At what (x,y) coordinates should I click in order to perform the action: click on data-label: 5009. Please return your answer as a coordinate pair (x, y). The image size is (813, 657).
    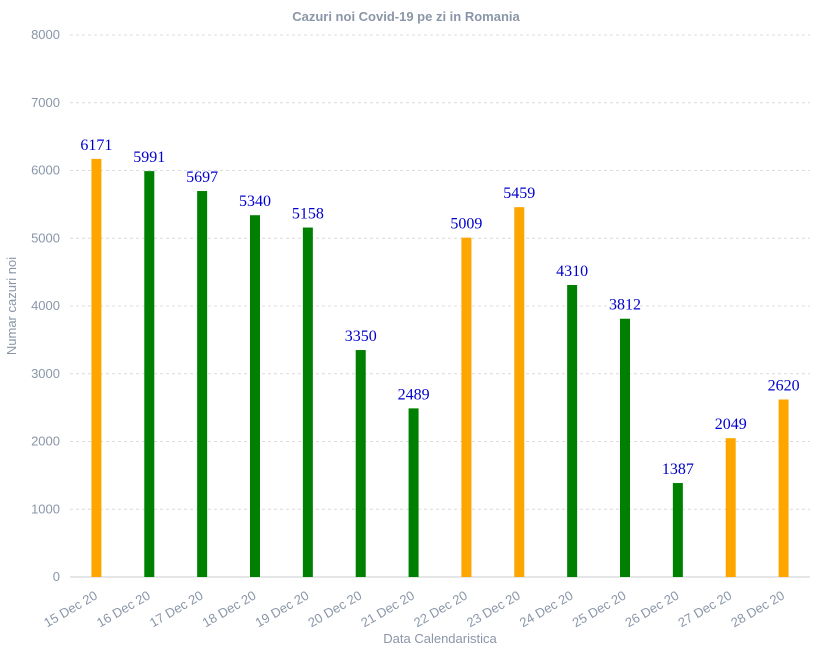
    Looking at the image, I should click on (466, 224).